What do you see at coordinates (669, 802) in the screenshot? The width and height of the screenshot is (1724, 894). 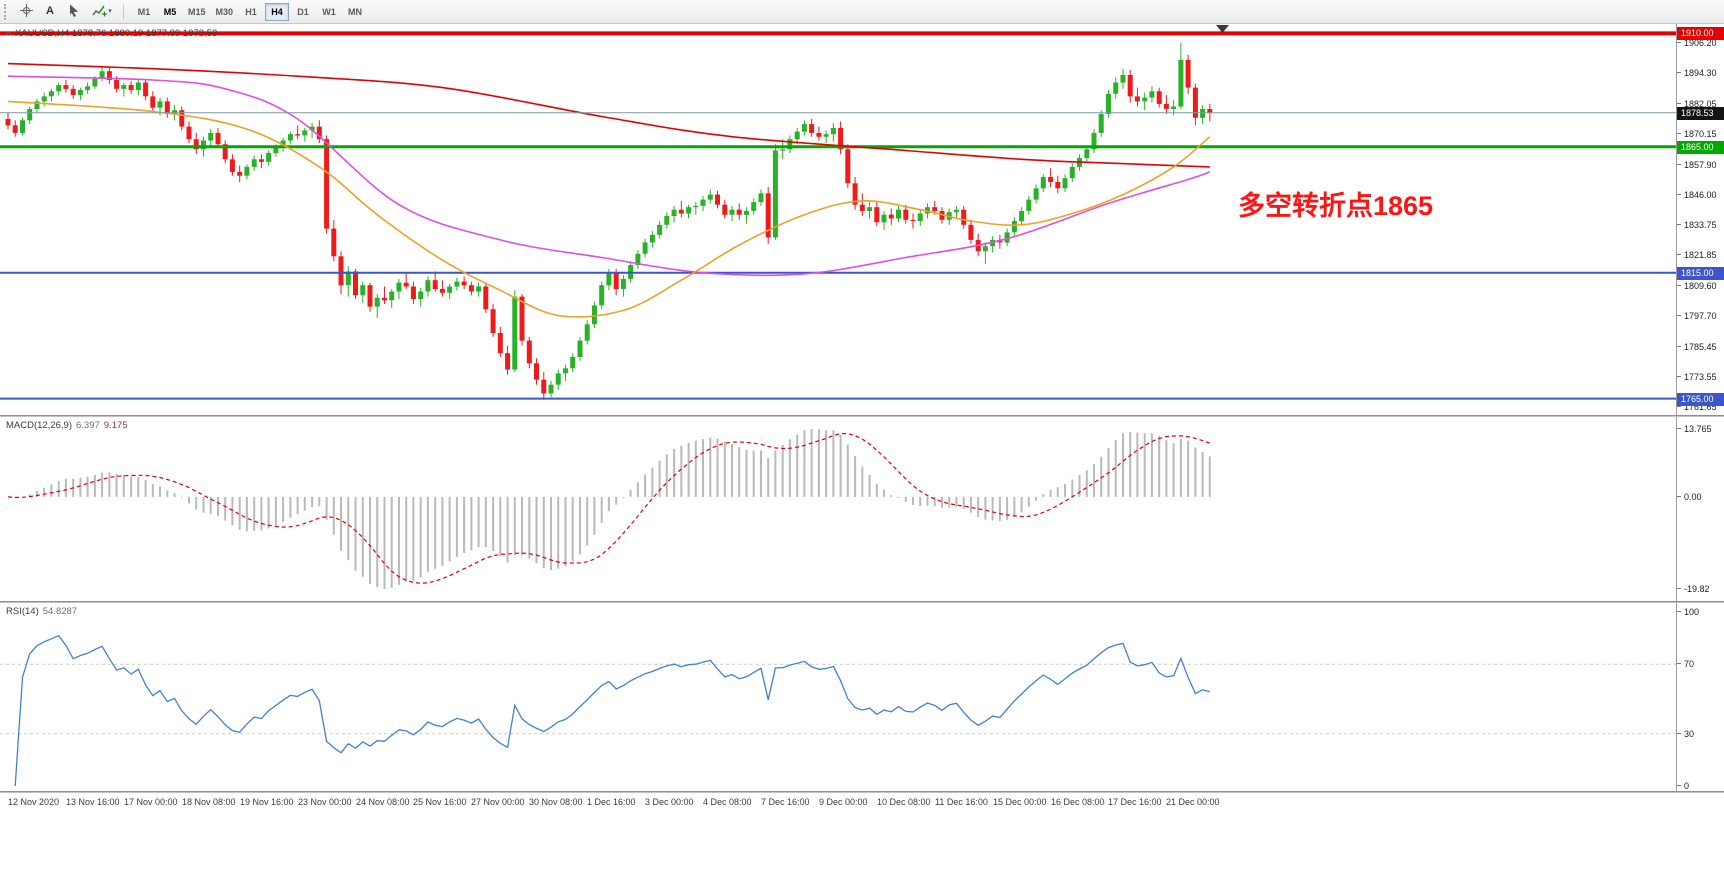 I see `time-axis-label: 3 Dec 00:00` at bounding box center [669, 802].